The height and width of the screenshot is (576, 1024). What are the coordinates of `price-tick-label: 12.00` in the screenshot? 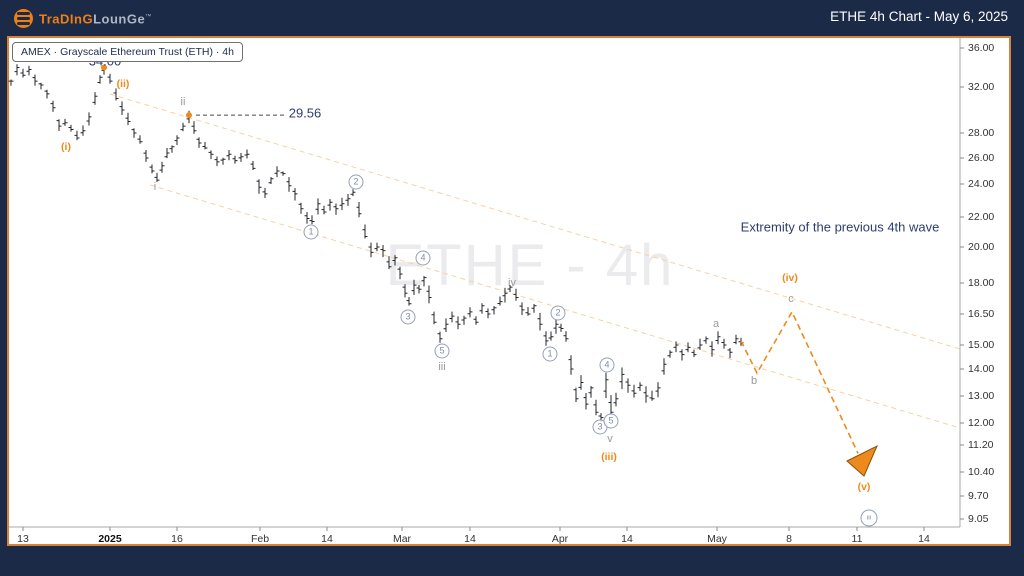 It's located at (981, 423).